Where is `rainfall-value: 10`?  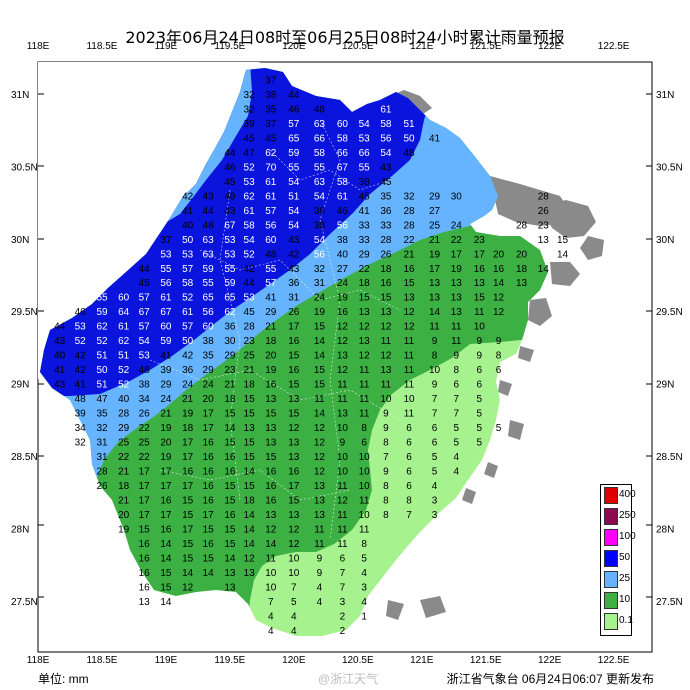 rainfall-value: 10 is located at coordinates (343, 472).